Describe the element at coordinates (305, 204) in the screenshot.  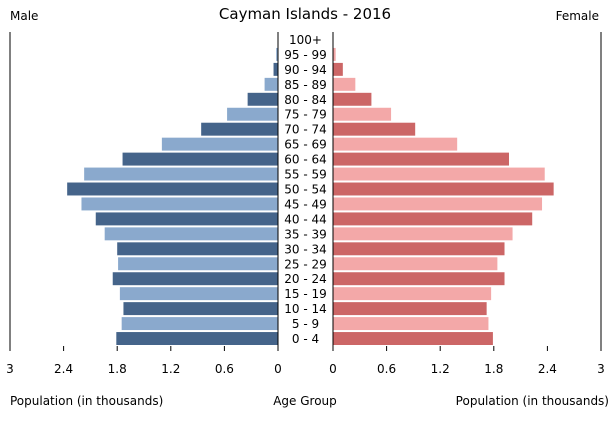
I see `age-label-45-49: 45 - 49` at that location.